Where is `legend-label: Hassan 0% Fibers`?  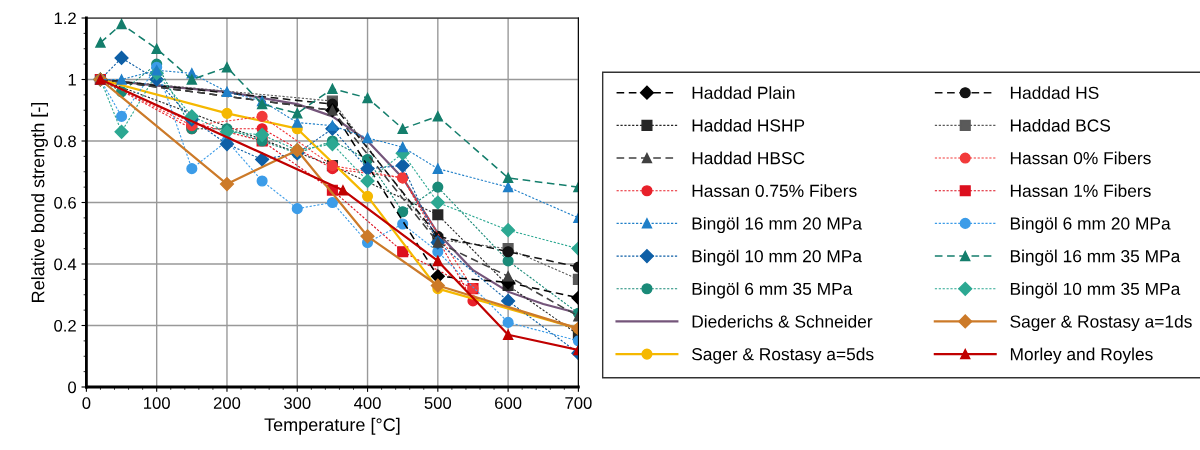 legend-label: Hassan 0% Fibers is located at coordinates (1080, 158).